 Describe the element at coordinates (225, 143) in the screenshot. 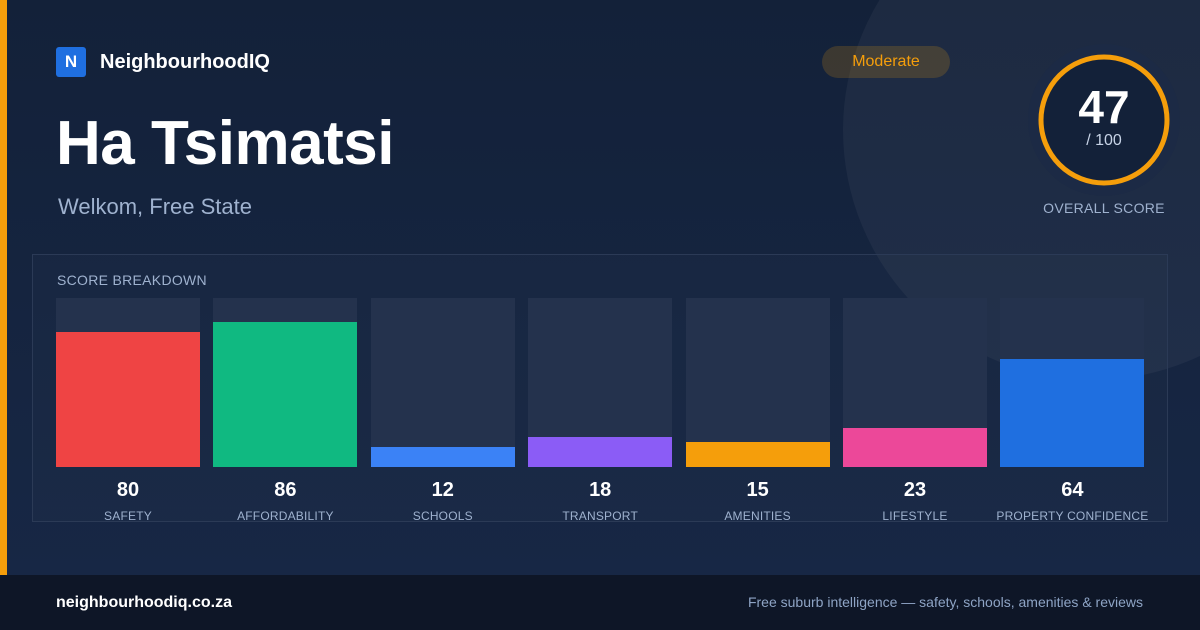

I see `suburb-title: Ha Tsimatsi` at that location.